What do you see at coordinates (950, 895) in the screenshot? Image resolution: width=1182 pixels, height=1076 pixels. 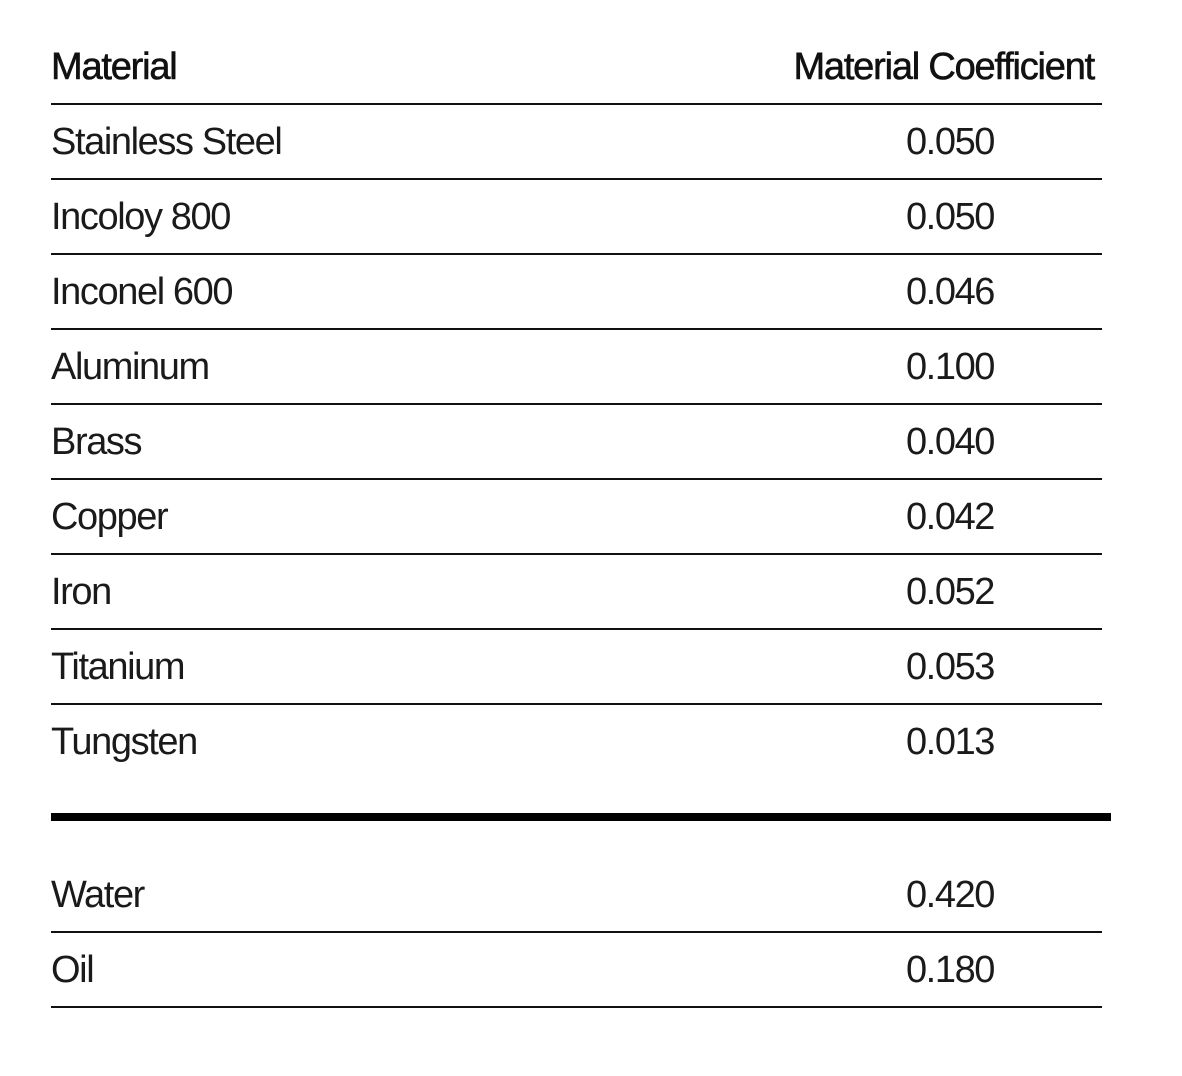 I see `material-coefficient: 0.420` at bounding box center [950, 895].